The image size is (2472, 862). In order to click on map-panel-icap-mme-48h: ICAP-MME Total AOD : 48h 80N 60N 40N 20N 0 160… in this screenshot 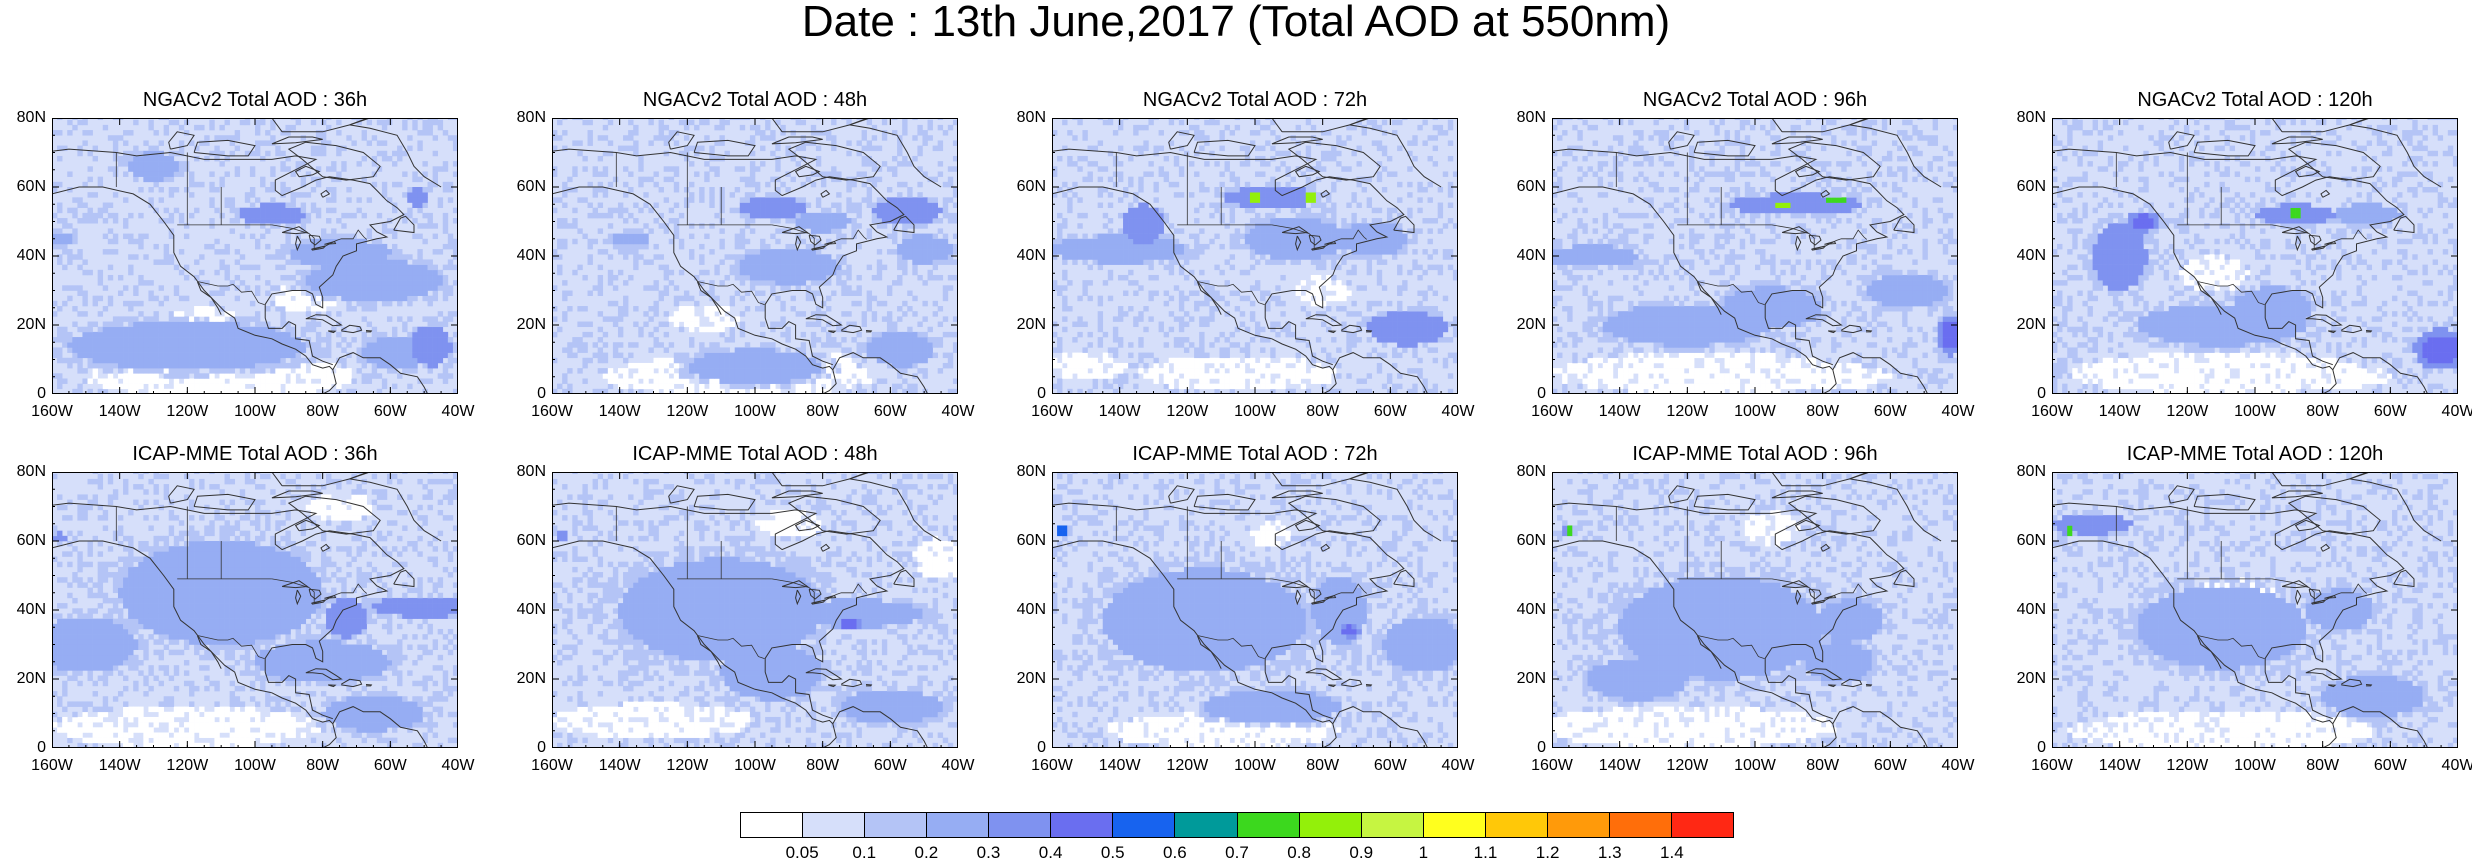, I will do `click(737, 619)`.